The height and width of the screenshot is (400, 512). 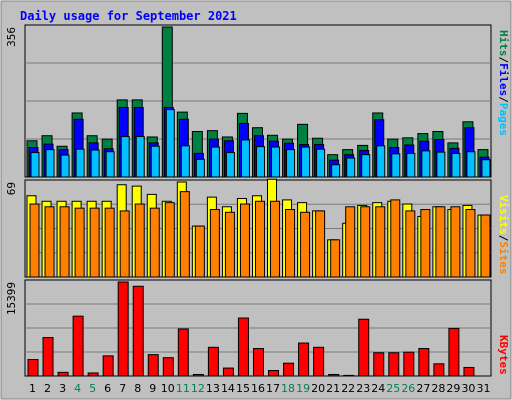 What do you see at coordinates (303, 388) in the screenshot?
I see `x-tick-label: 19` at bounding box center [303, 388].